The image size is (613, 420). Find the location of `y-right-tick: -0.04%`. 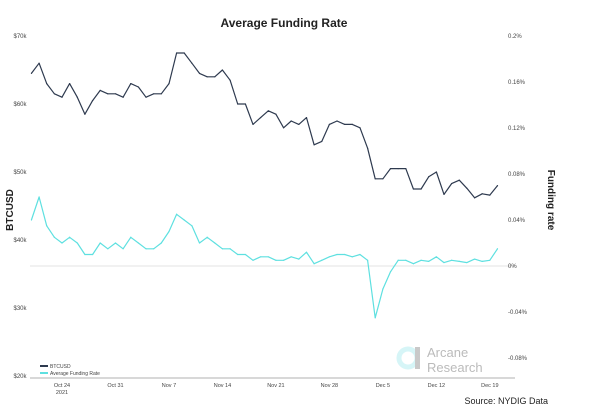

y-right-tick: -0.04% is located at coordinates (518, 313).